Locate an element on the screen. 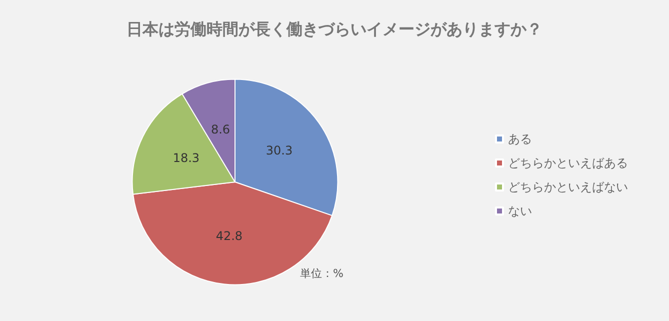  data-label: 30.3 is located at coordinates (279, 150).